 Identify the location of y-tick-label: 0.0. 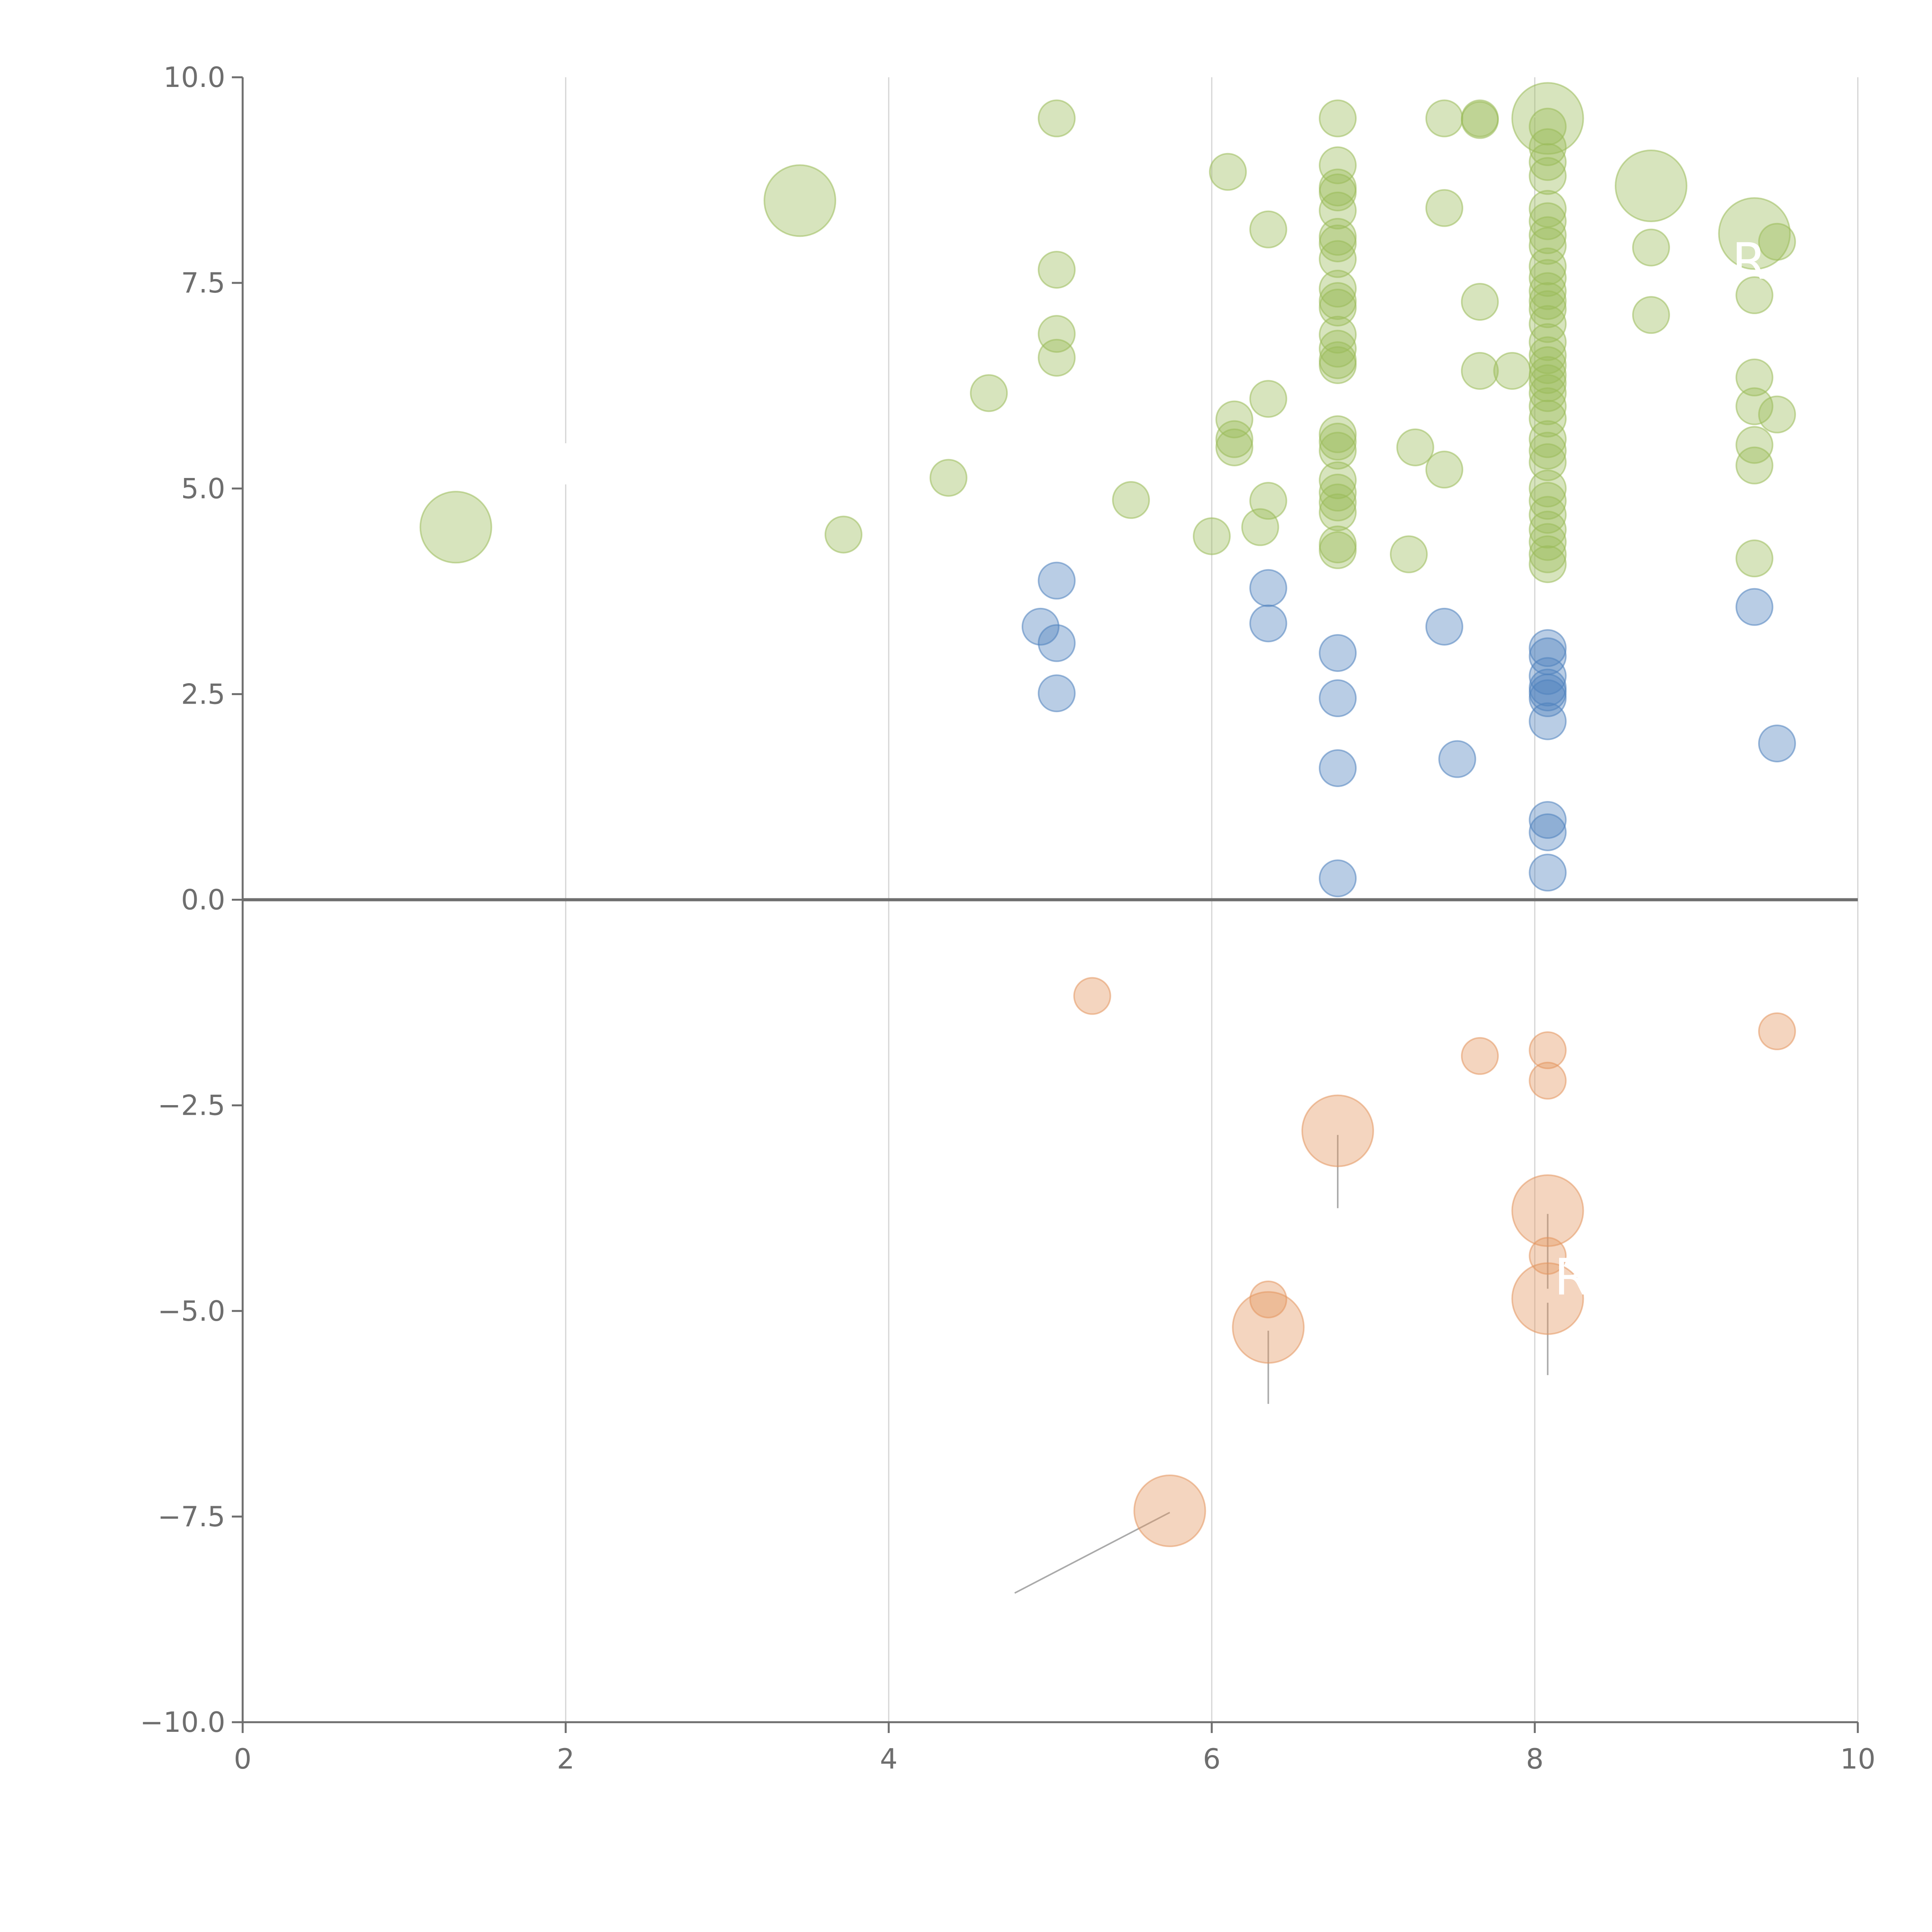
(203, 900).